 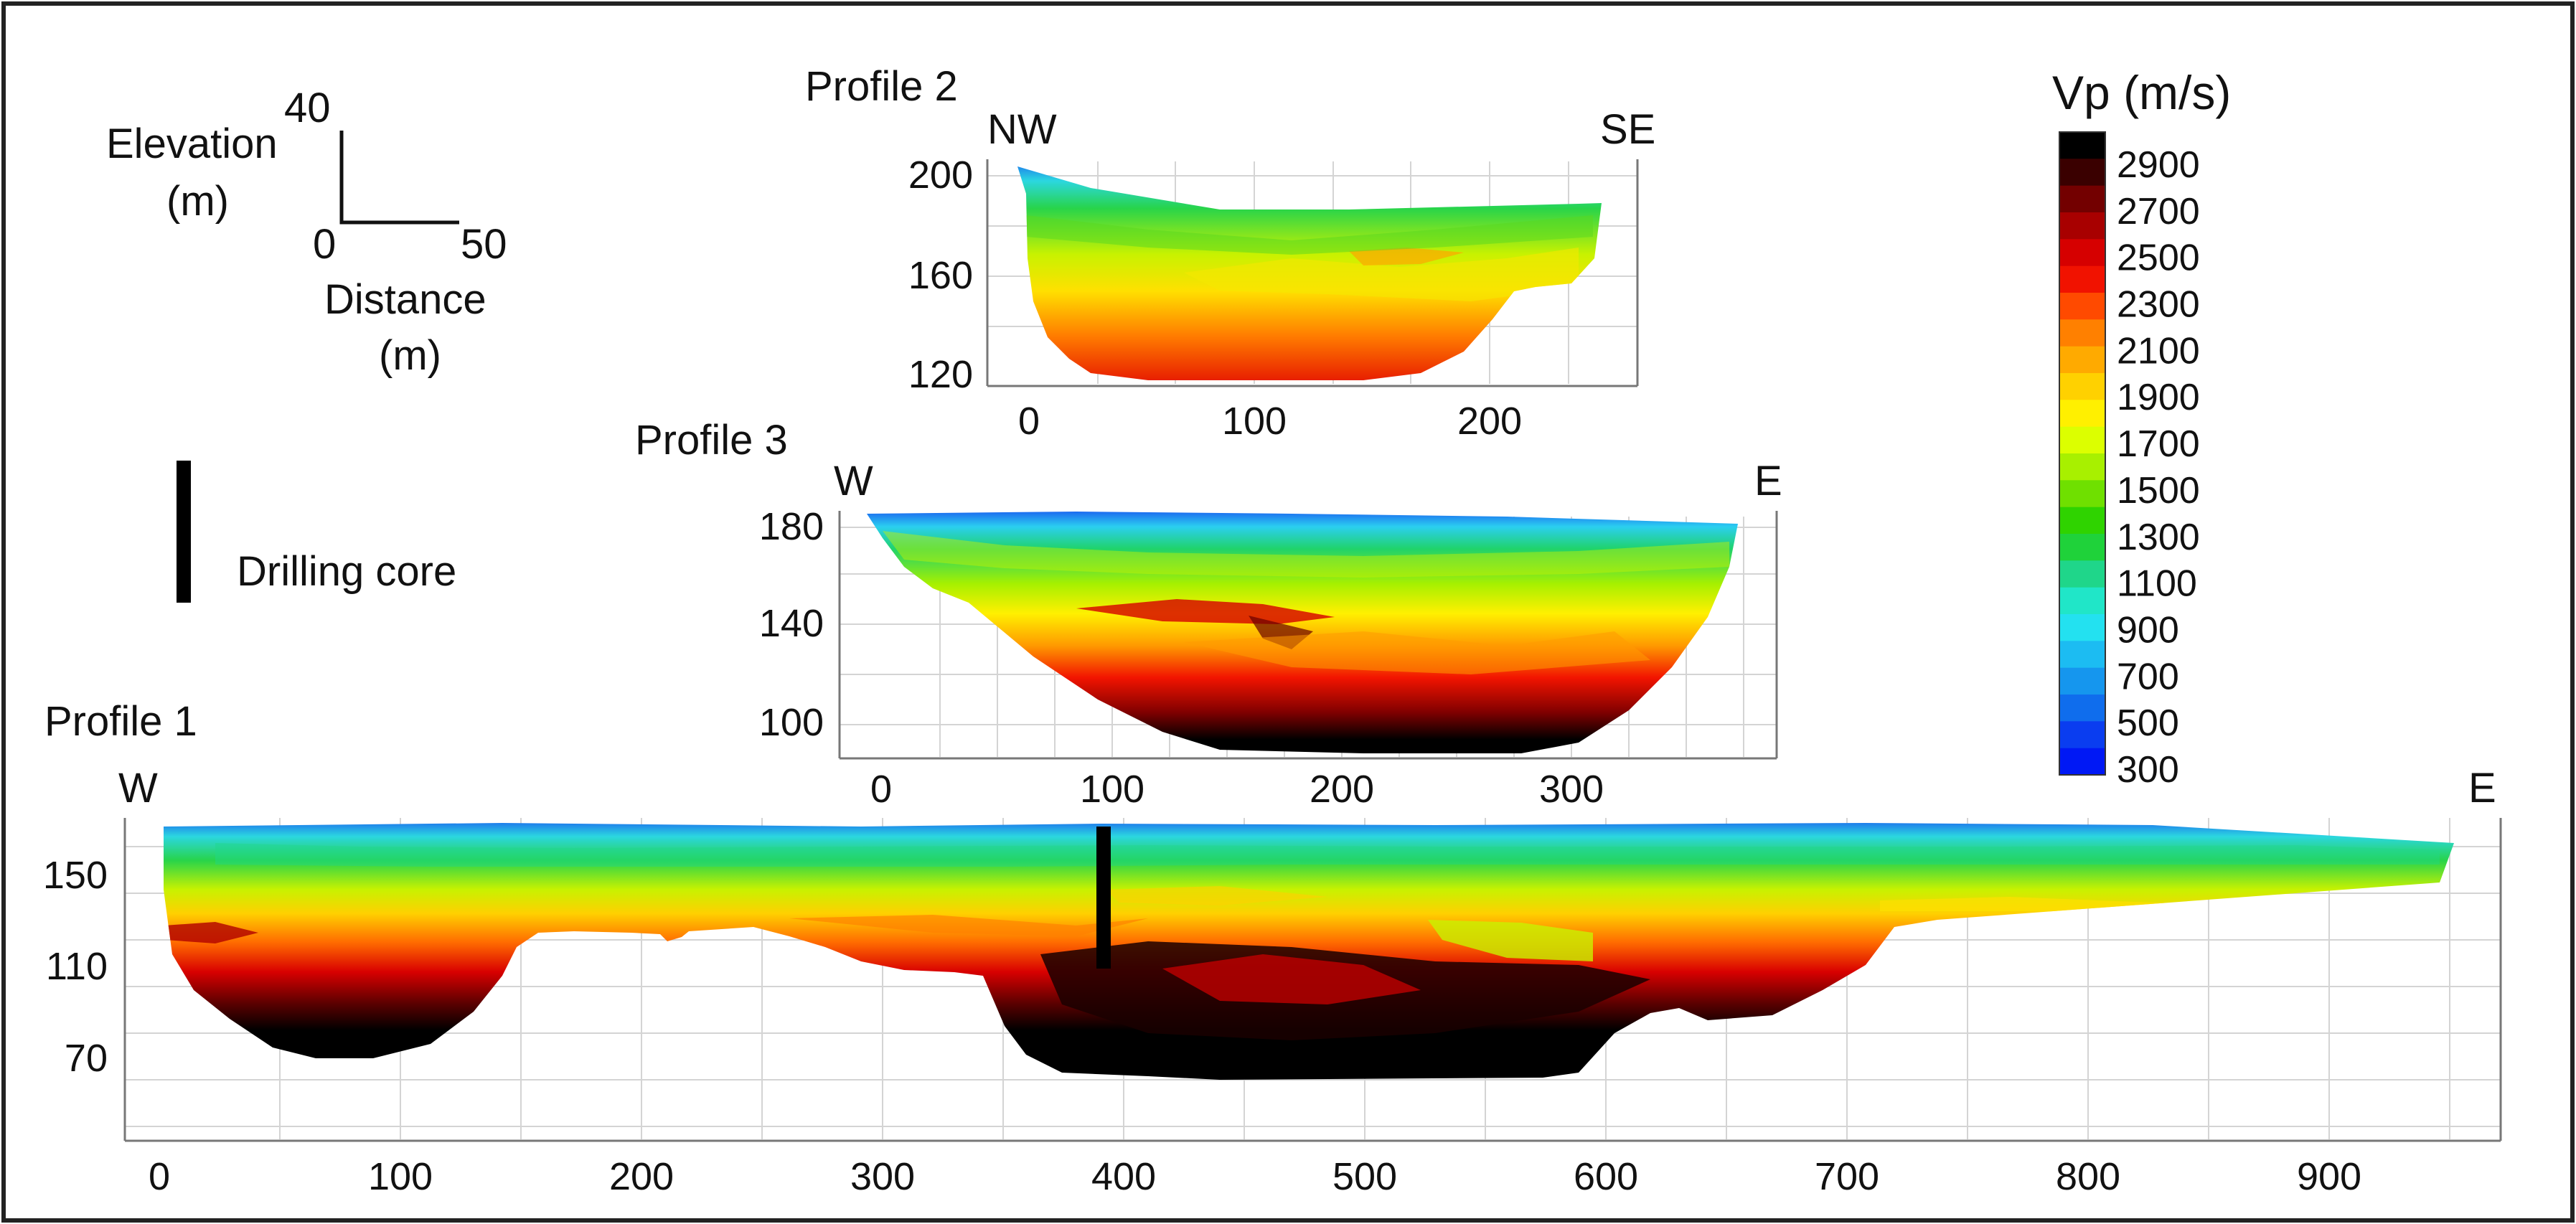 What do you see at coordinates (1112, 789) in the screenshot?
I see `profile-3-x-tick: 100` at bounding box center [1112, 789].